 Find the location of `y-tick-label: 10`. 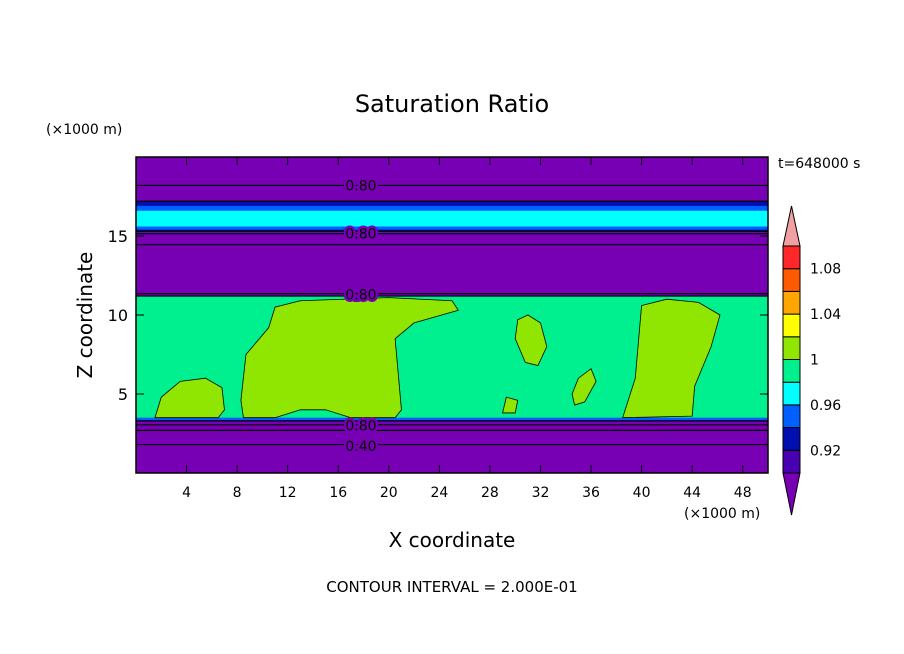

y-tick-label: 10 is located at coordinates (118, 315).